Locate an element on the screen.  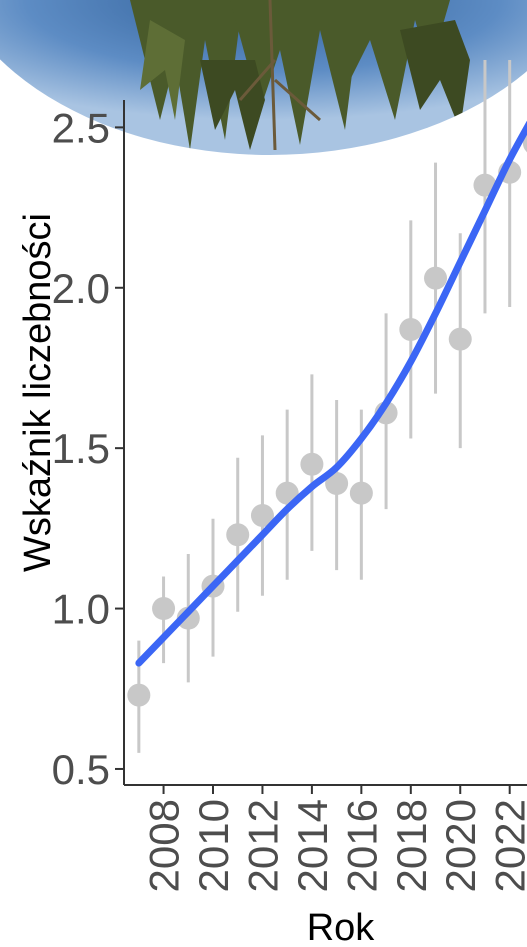
x-tick-label: 2010 is located at coordinates (213, 845).